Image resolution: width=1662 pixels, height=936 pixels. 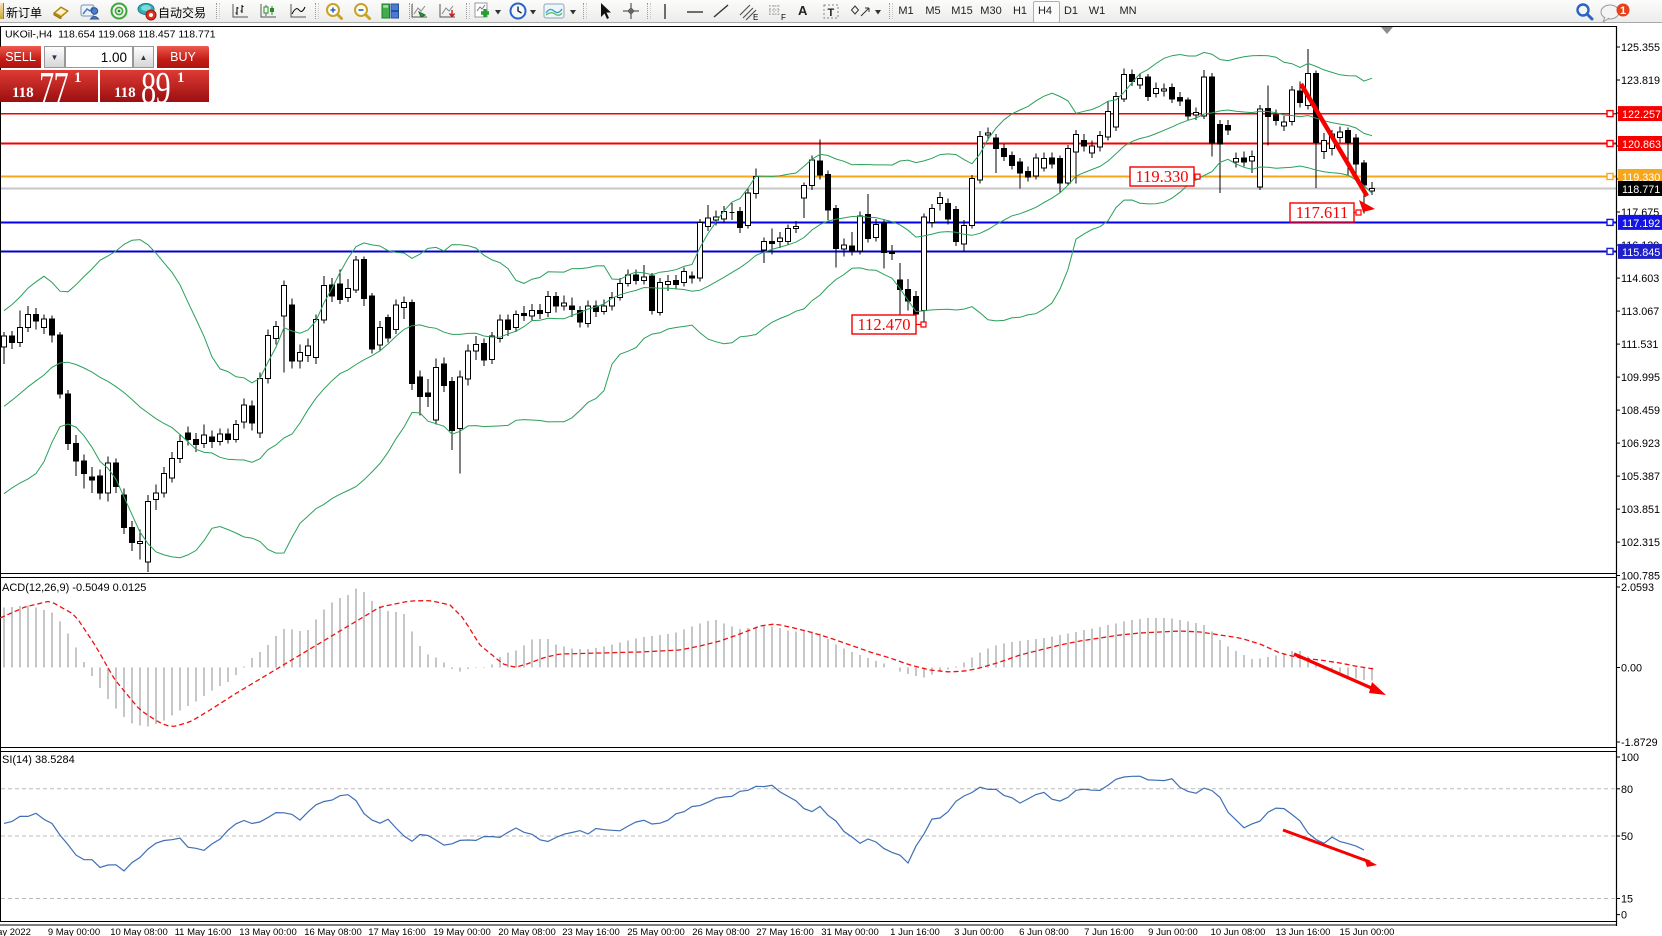 What do you see at coordinates (1641, 190) in the screenshot?
I see `svg-text: 118.771` at bounding box center [1641, 190].